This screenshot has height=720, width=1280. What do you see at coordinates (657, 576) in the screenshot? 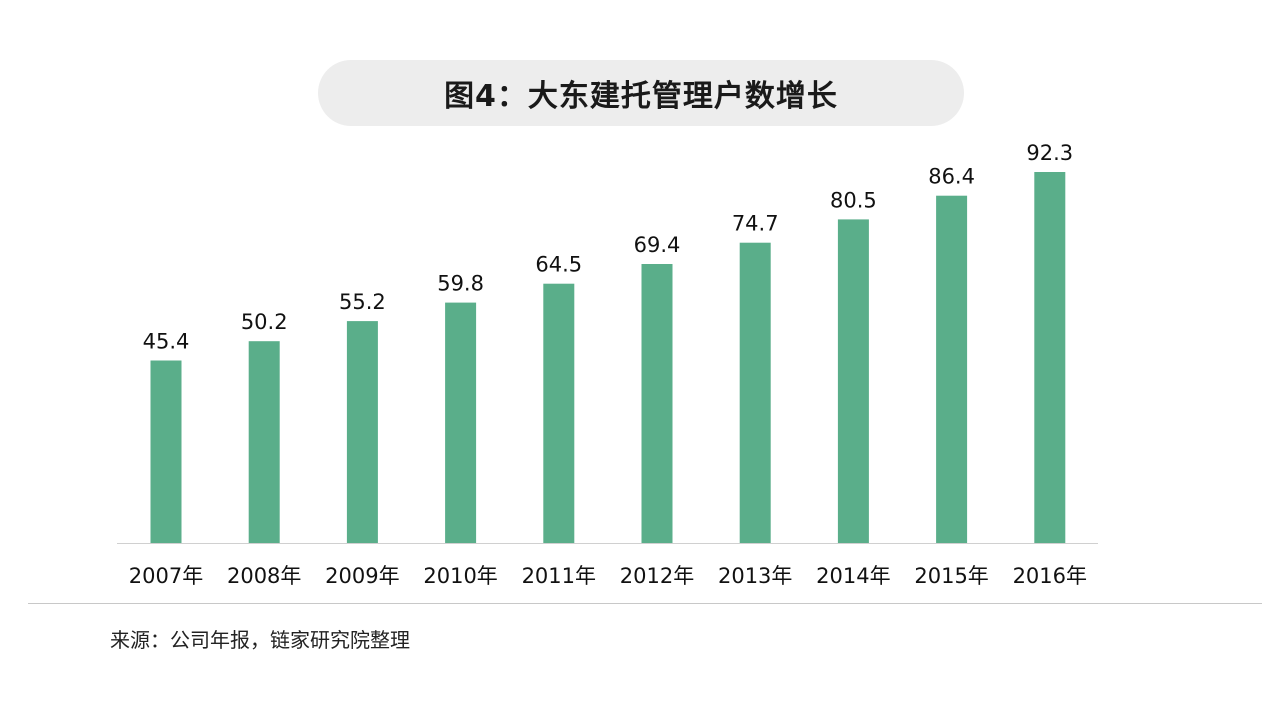
I see `x-tick-label-5: 2012年` at bounding box center [657, 576].